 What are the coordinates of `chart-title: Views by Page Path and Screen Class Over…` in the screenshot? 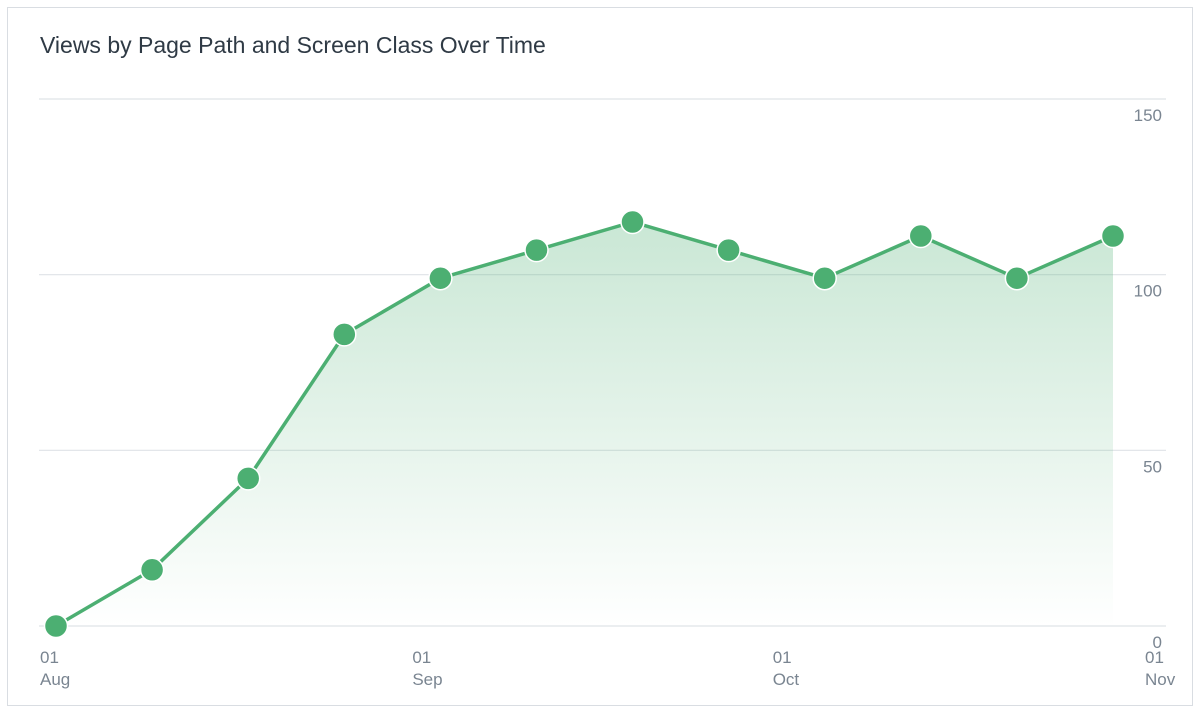 It's located at (293, 45).